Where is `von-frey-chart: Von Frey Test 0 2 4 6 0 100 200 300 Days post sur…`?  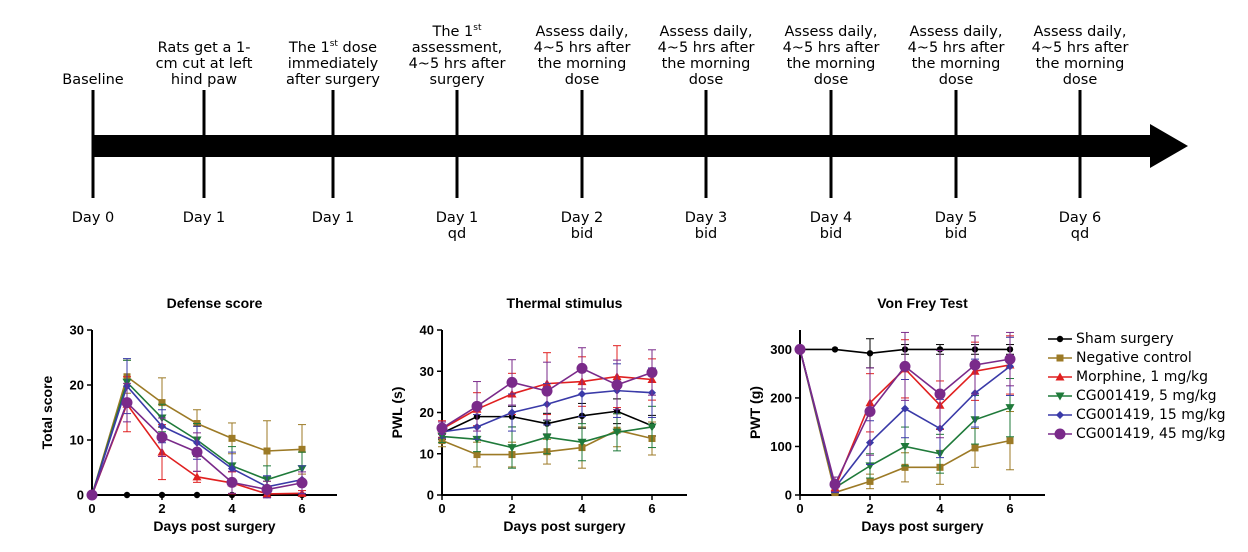
von-frey-chart: Von Frey Test 0 2 4 6 0 100 200 300 Days post sur… is located at coordinates (896, 414).